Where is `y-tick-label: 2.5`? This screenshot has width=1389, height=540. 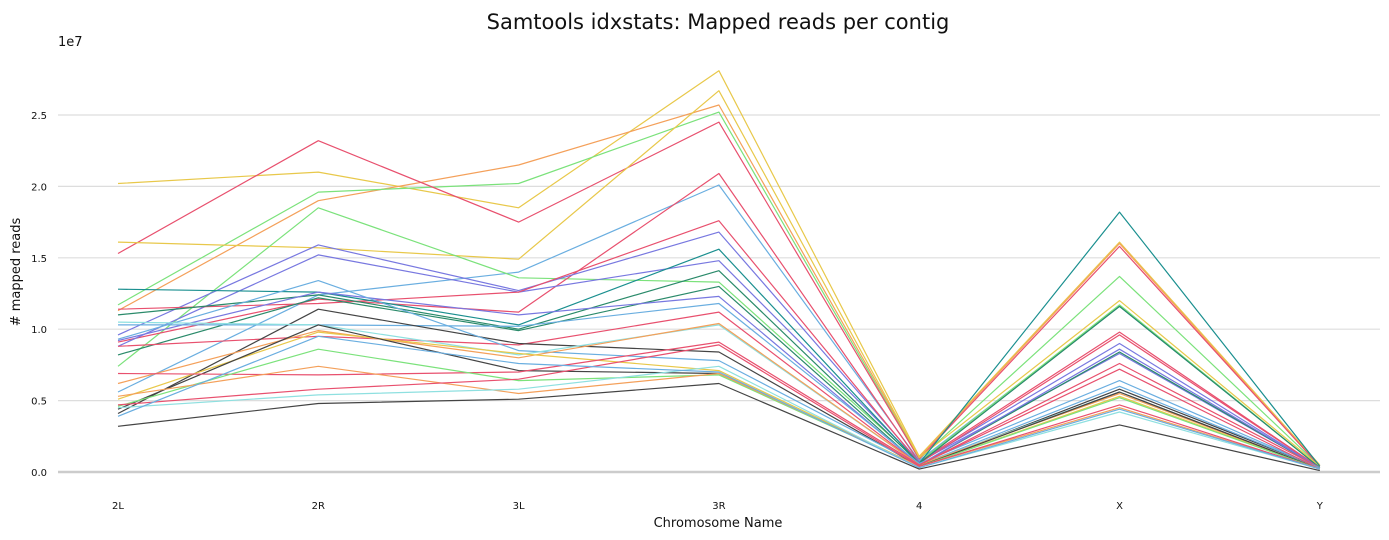 y-tick-label: 2.5 is located at coordinates (39, 116).